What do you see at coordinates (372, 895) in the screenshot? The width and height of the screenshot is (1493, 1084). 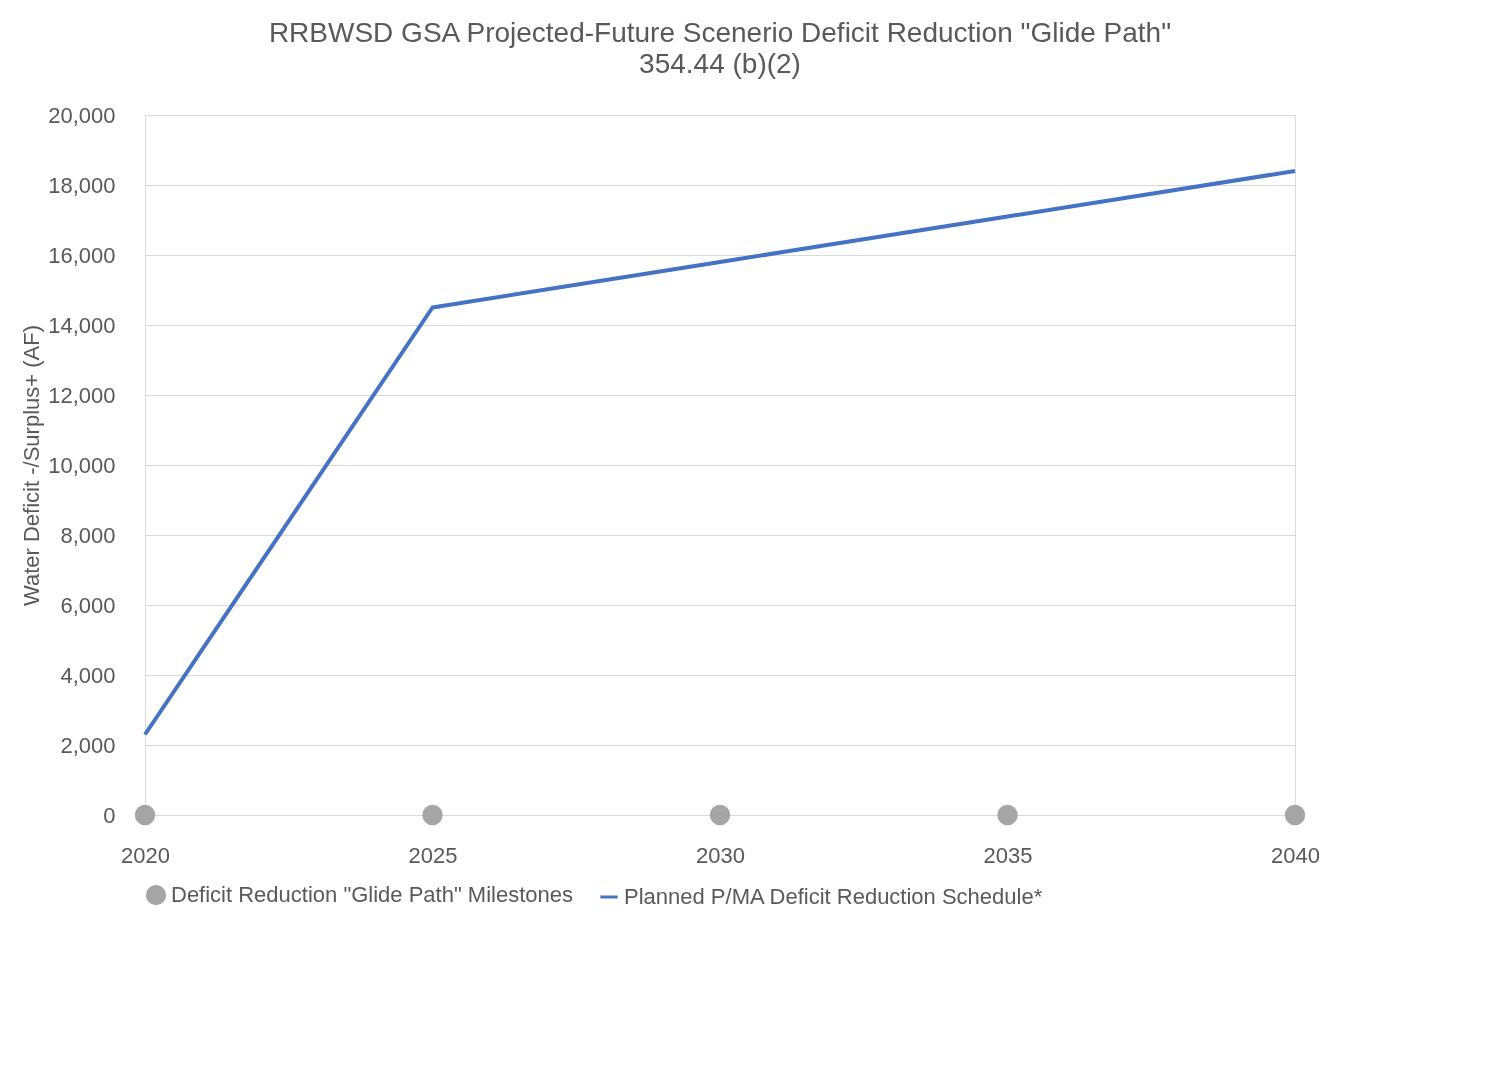 I see `legend-label: Deficit Reduction "Glide Path" Milestones` at bounding box center [372, 895].